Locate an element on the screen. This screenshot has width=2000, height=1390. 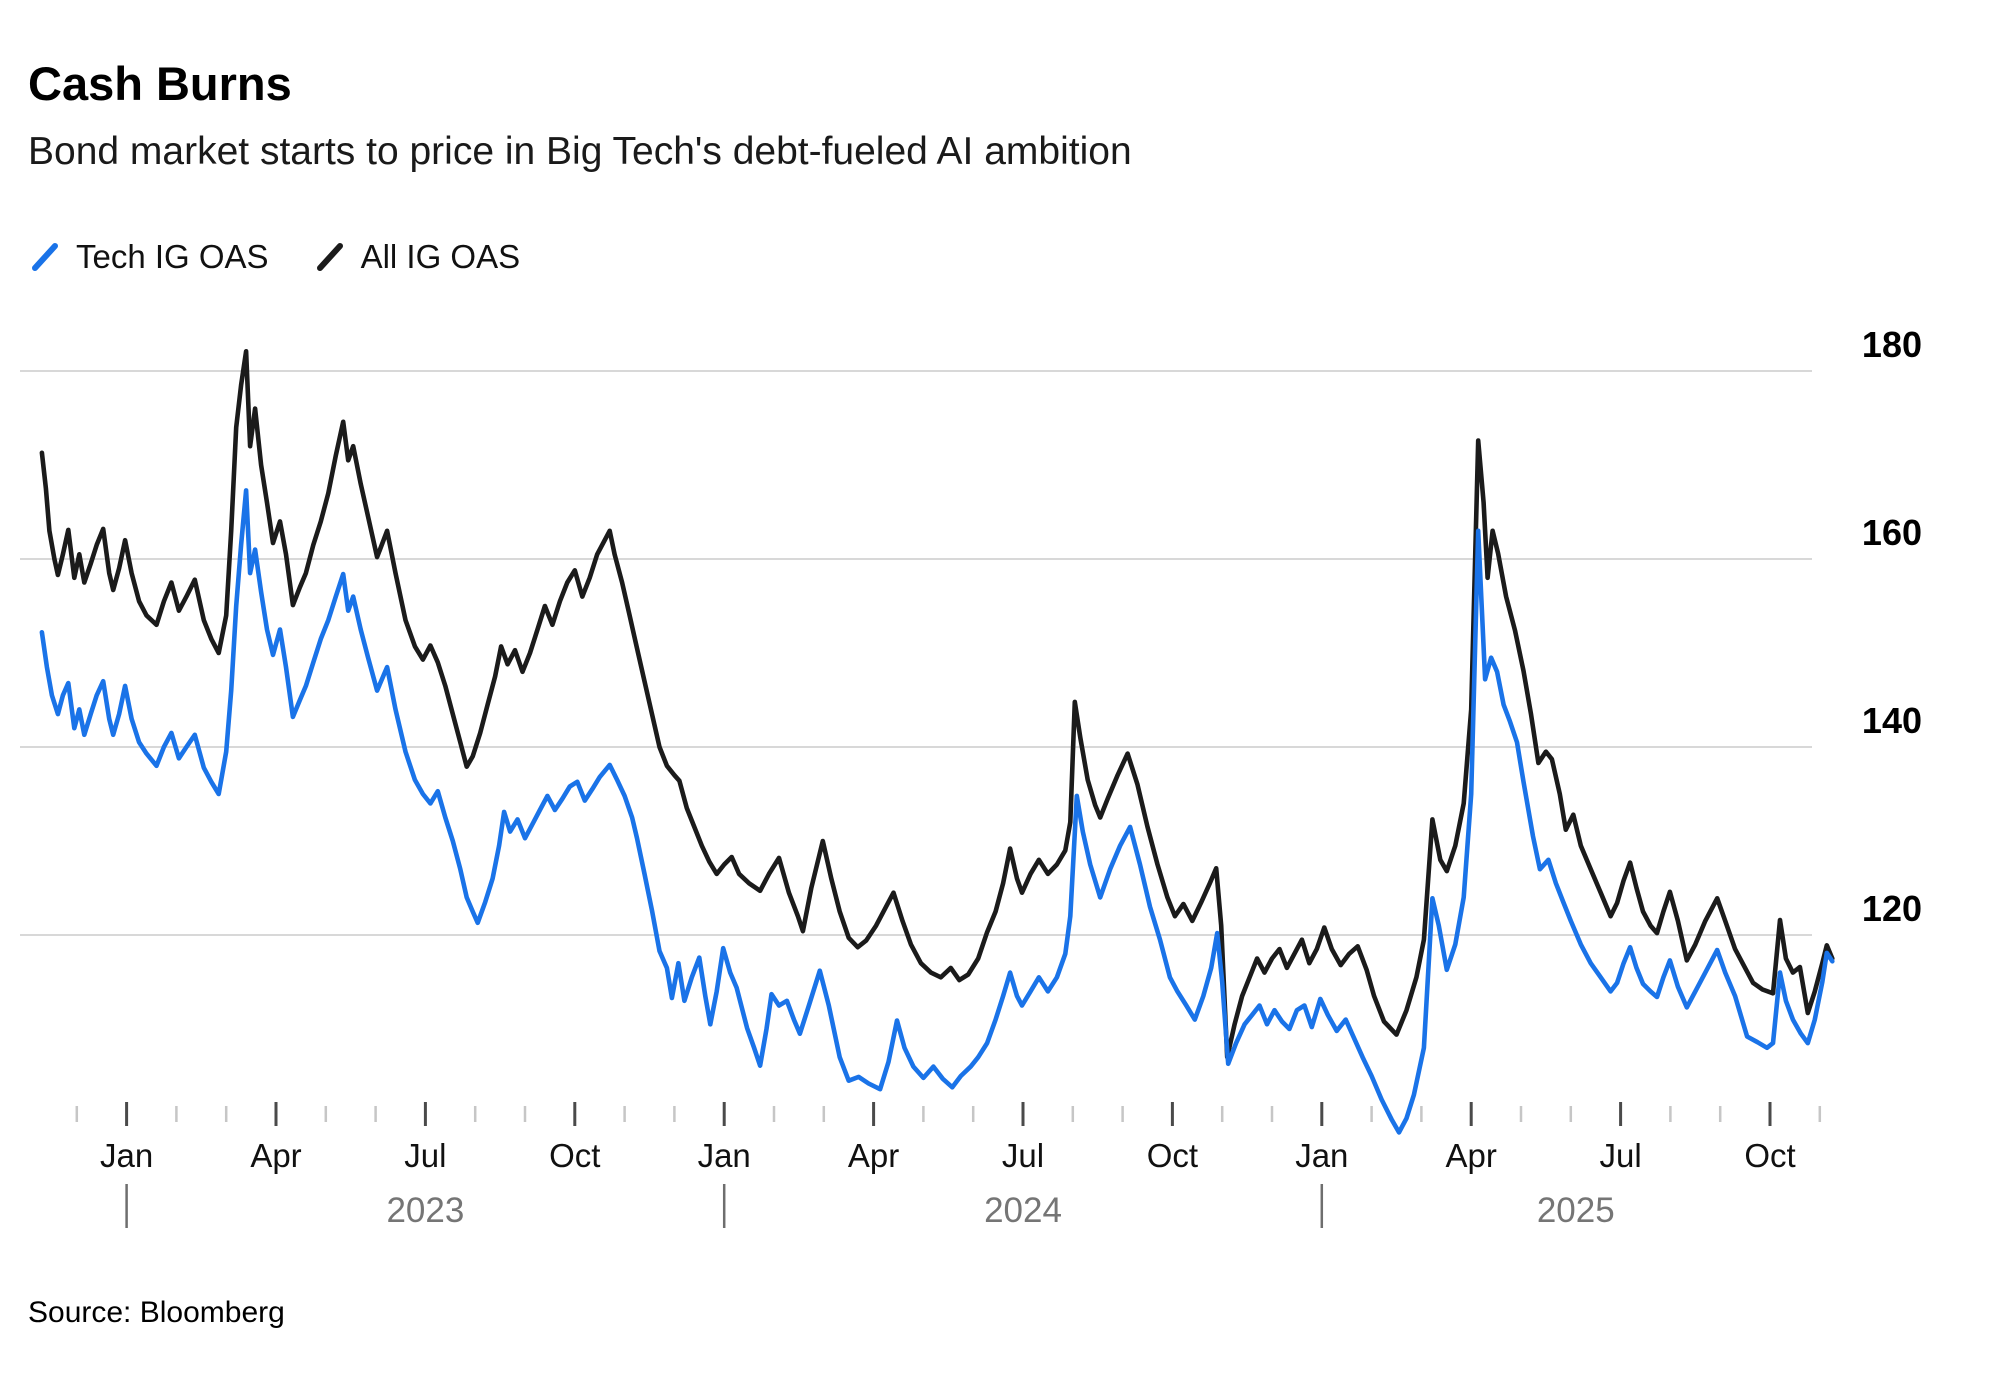
legend-item-label: Tech IG OAS is located at coordinates (172, 256).